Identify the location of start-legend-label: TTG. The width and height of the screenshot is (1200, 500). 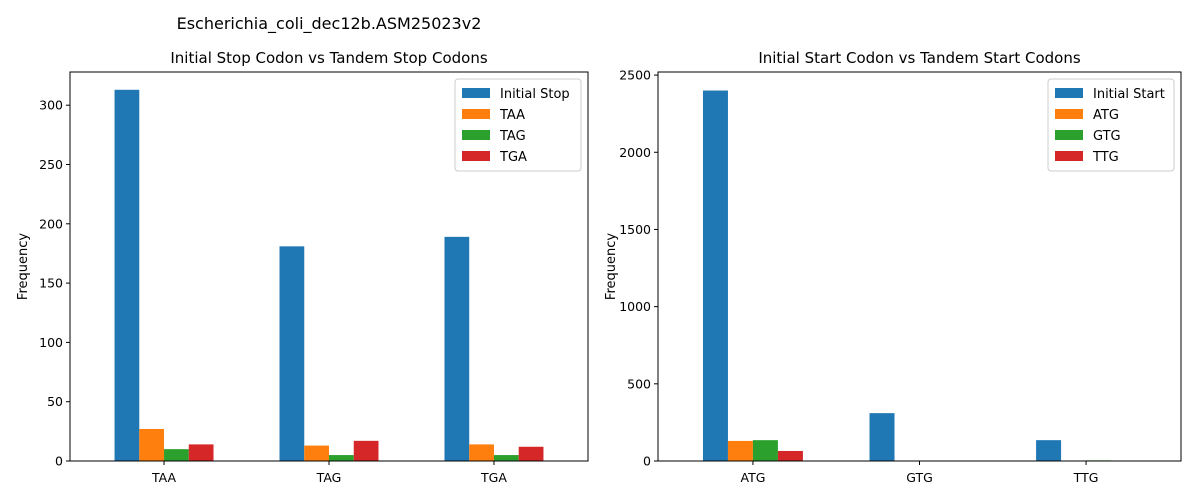
(1105, 157).